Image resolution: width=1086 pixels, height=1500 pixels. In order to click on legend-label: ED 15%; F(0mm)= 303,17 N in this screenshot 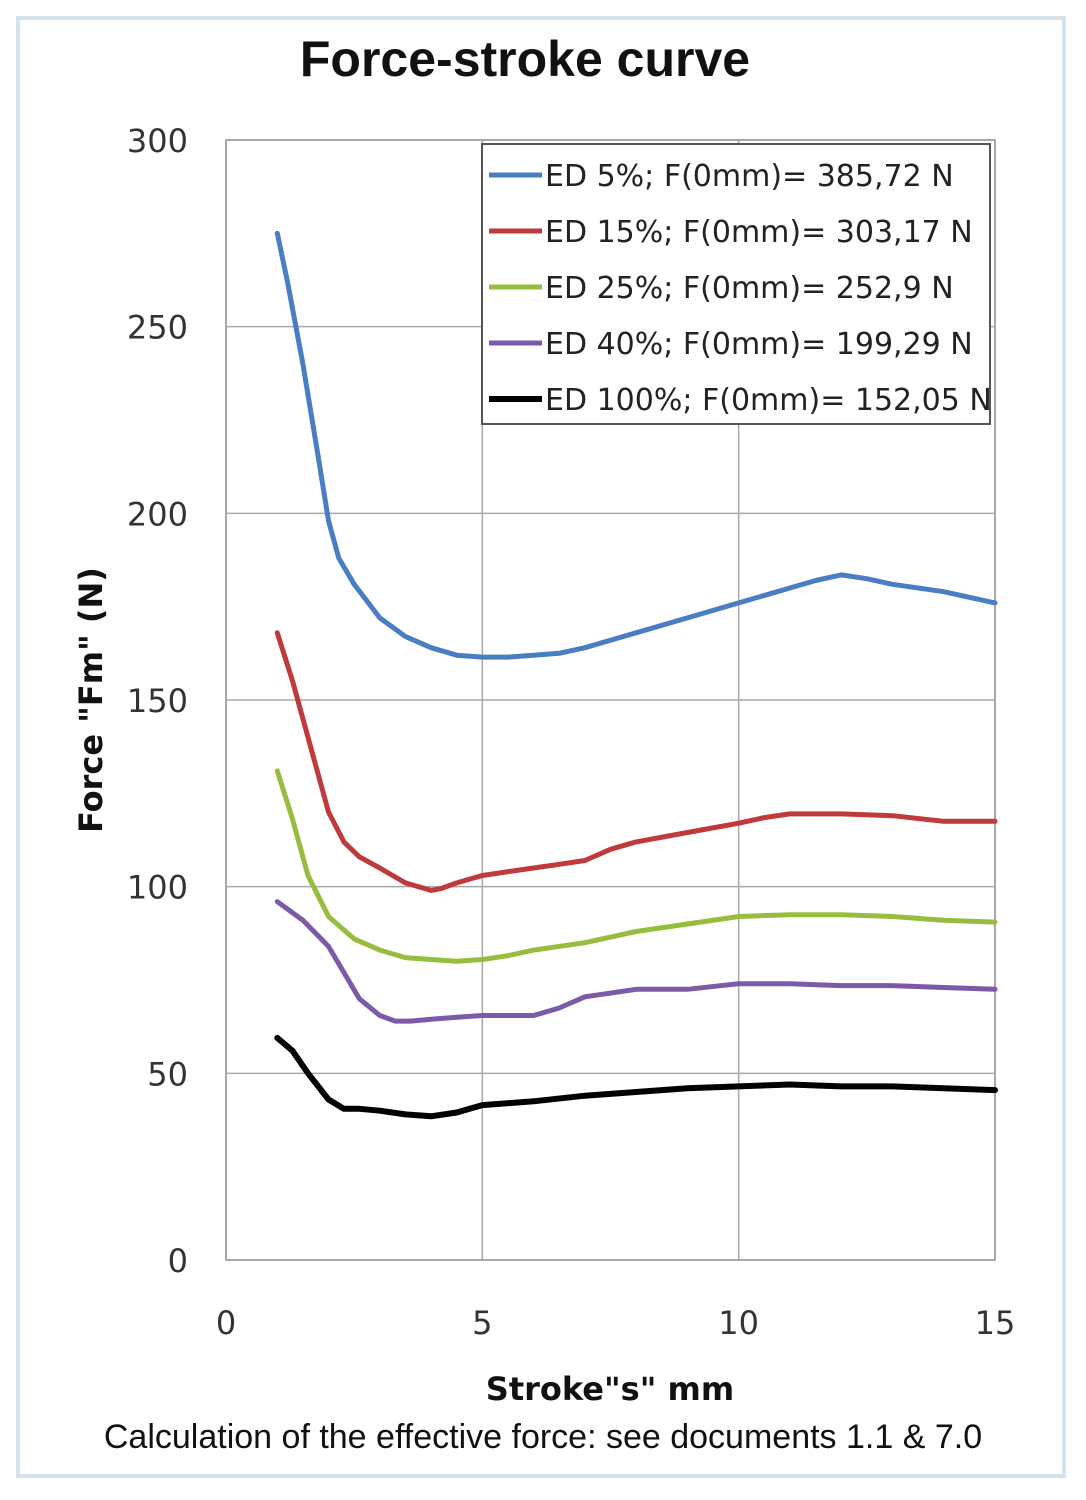, I will do `click(759, 232)`.